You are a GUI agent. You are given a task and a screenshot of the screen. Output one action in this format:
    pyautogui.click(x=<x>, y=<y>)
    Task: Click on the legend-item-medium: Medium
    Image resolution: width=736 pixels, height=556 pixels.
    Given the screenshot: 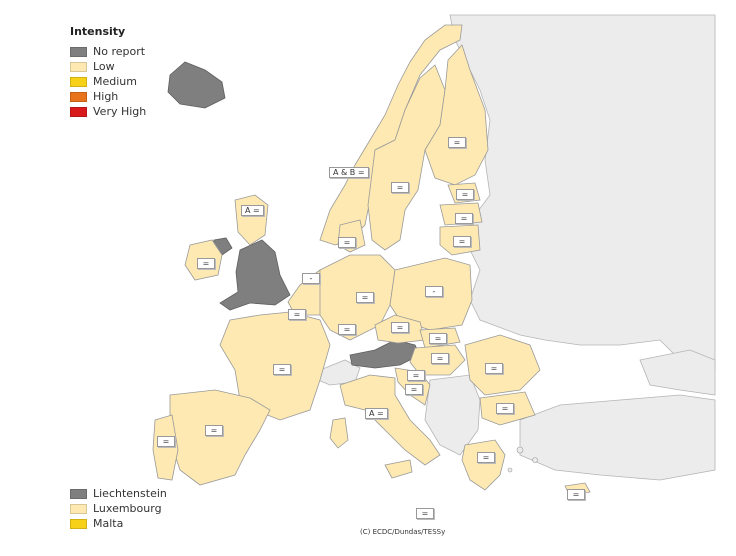 What is the action you would take?
    pyautogui.click(x=108, y=81)
    